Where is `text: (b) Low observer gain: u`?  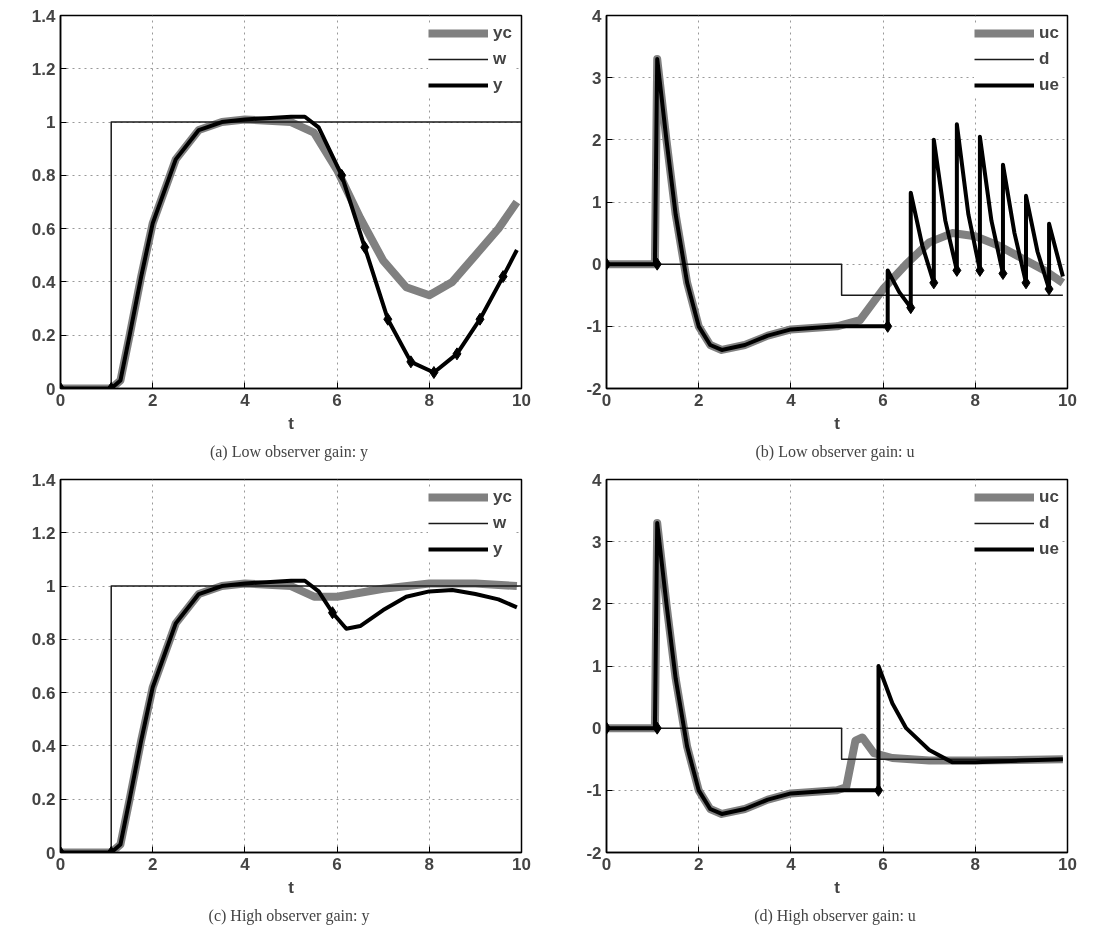
text: (b) Low observer gain: u is located at coordinates (835, 451).